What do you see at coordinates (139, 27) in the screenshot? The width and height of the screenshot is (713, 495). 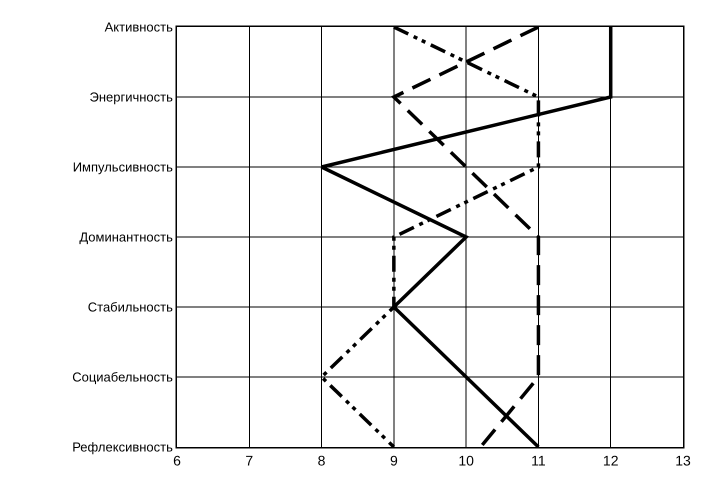 I see `y-tick-label: Активность` at bounding box center [139, 27].